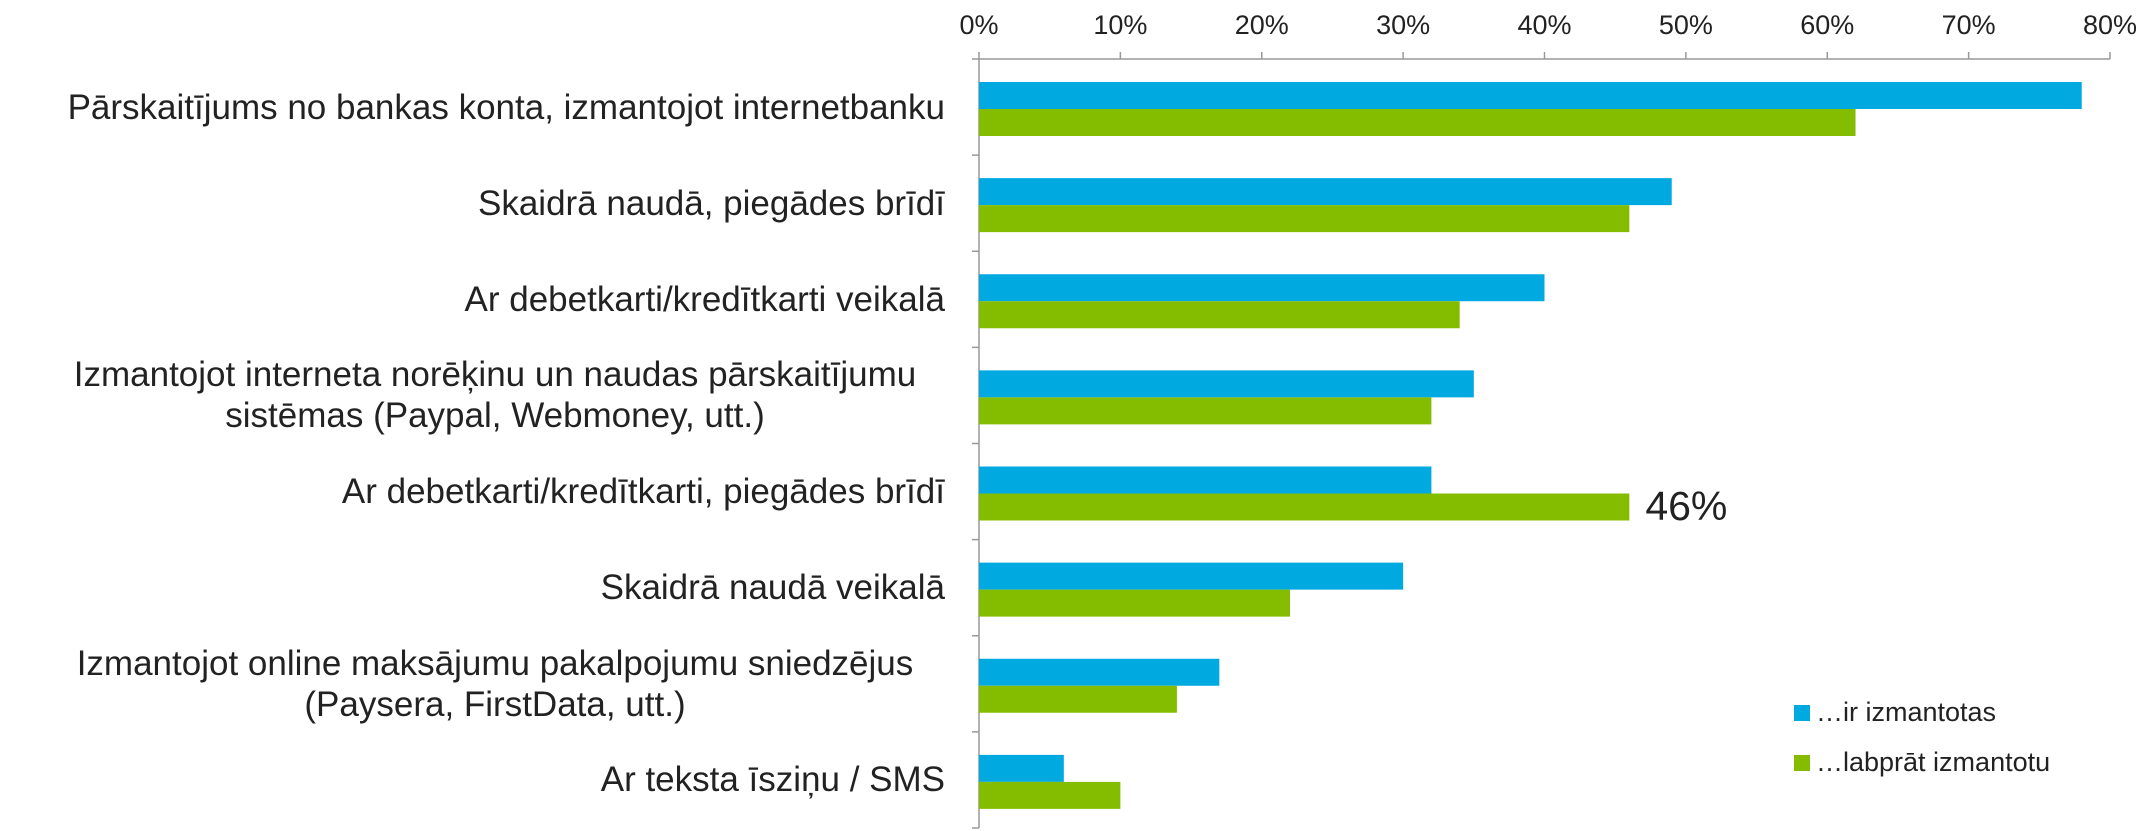  Describe the element at coordinates (1403, 25) in the screenshot. I see `x-tick-label: 30%` at that location.